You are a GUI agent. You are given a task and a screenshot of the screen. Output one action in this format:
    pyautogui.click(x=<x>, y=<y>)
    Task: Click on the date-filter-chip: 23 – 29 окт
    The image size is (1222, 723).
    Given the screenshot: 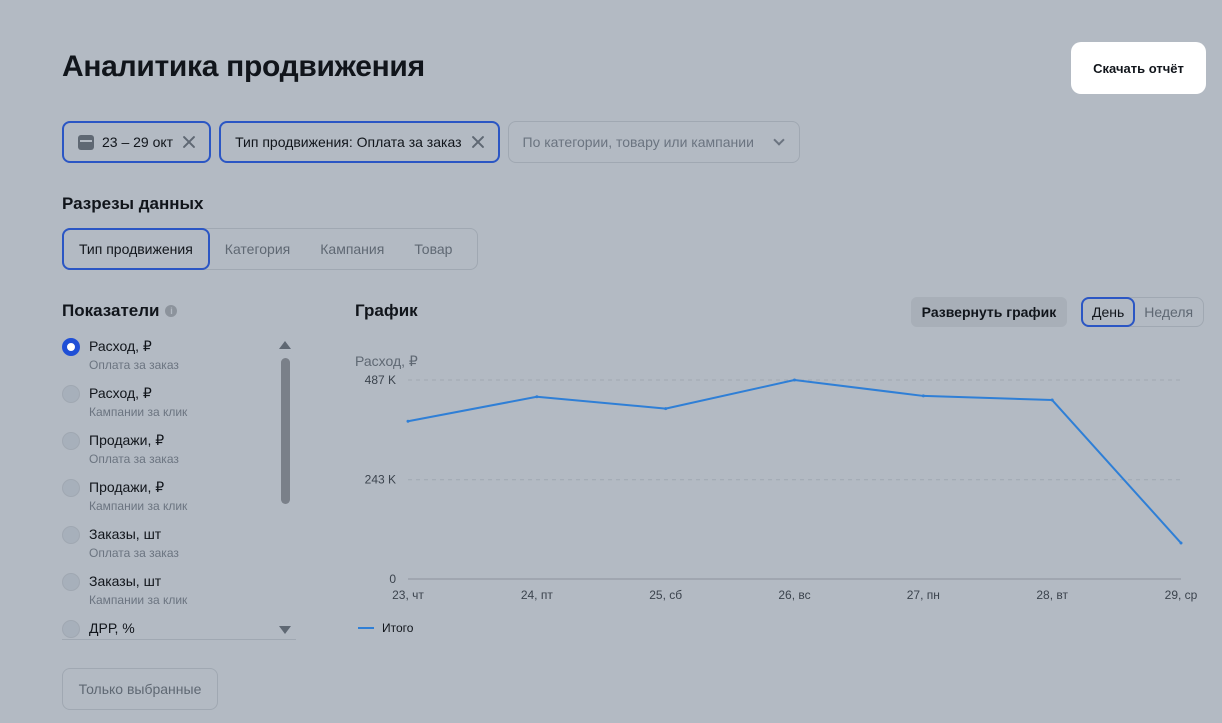 What is the action you would take?
    pyautogui.click(x=137, y=142)
    